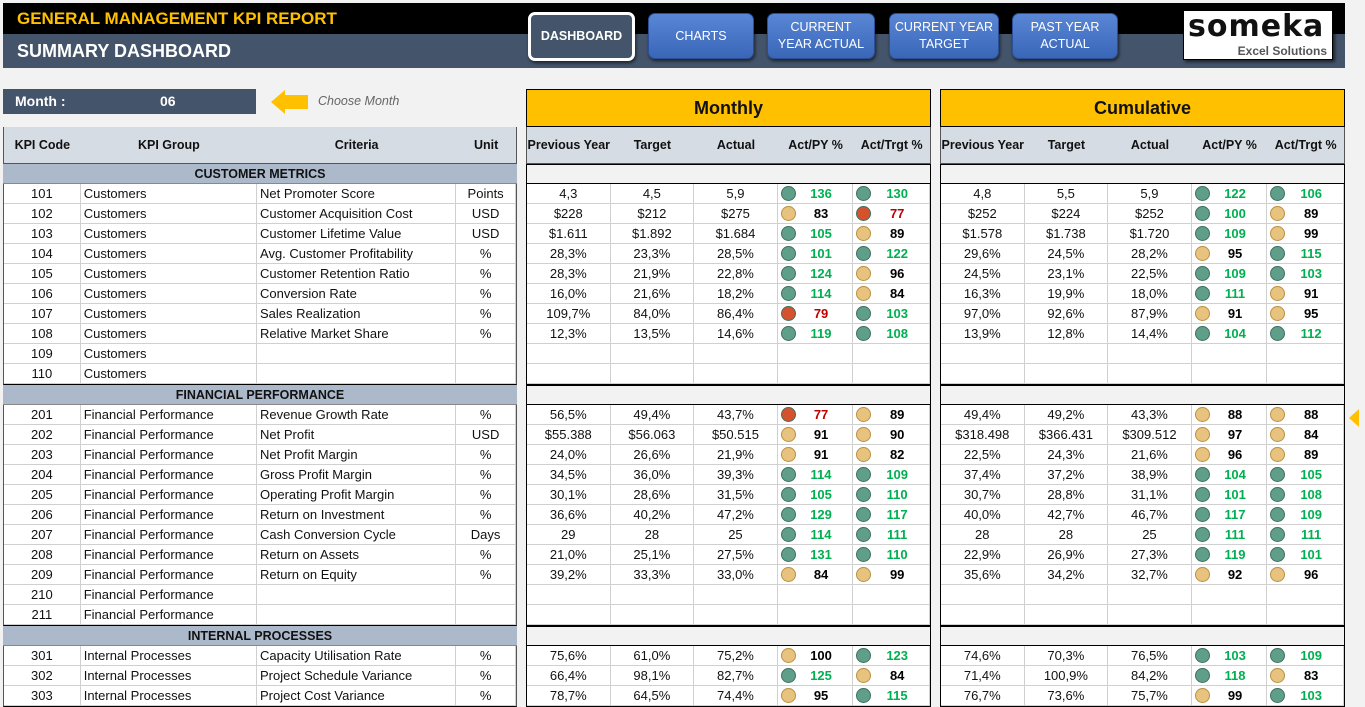 The image size is (1365, 707). I want to click on act-trgt-indicator: 110, so click(891, 495).